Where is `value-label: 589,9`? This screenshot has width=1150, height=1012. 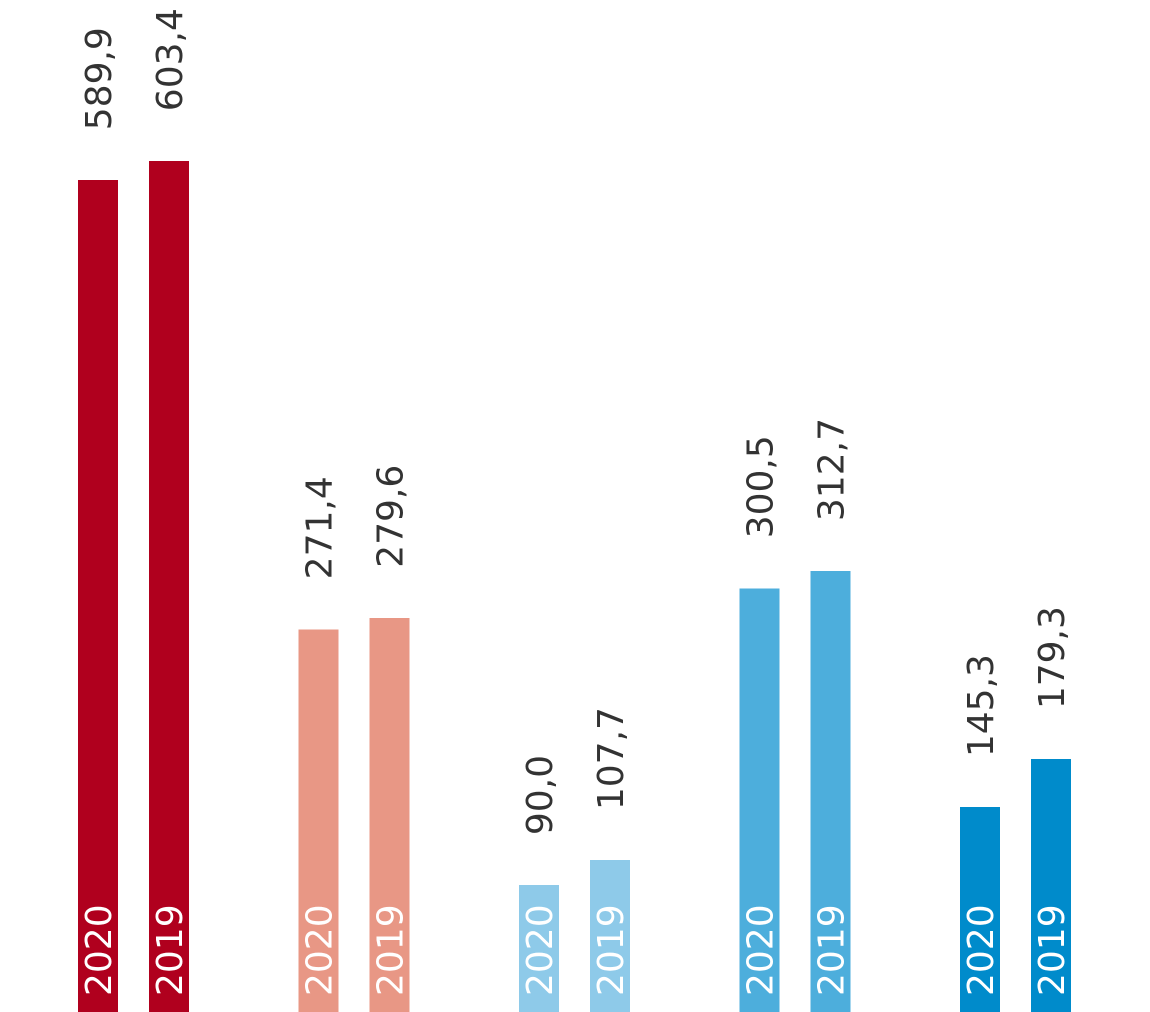
value-label: 589,9 is located at coordinates (99, 78).